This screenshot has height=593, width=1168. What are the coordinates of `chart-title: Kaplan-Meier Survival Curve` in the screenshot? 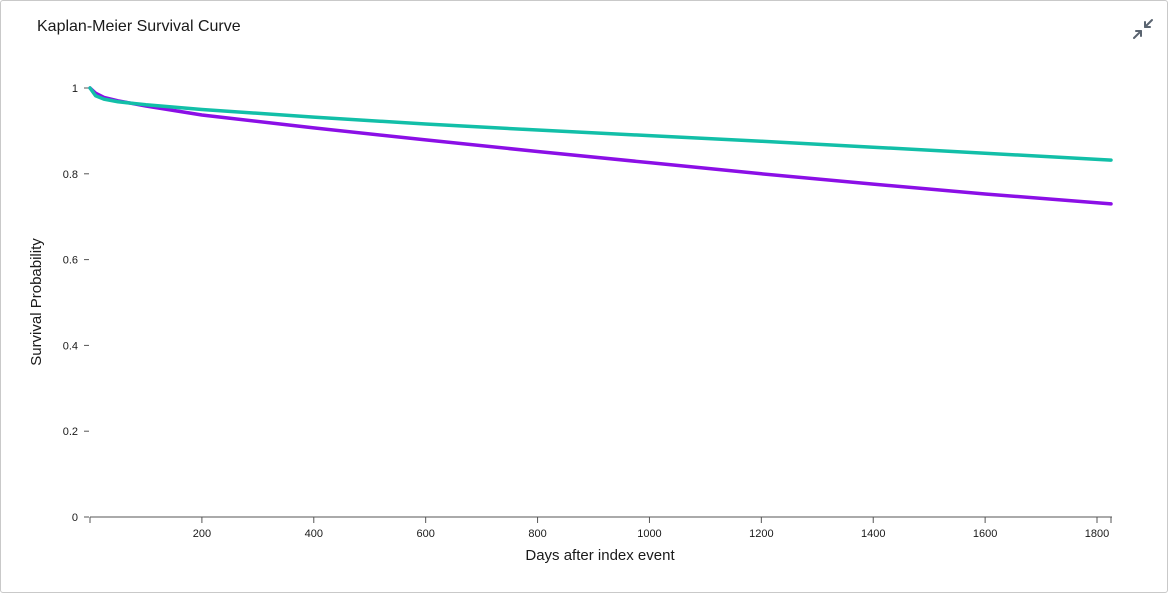 It's located at (139, 26).